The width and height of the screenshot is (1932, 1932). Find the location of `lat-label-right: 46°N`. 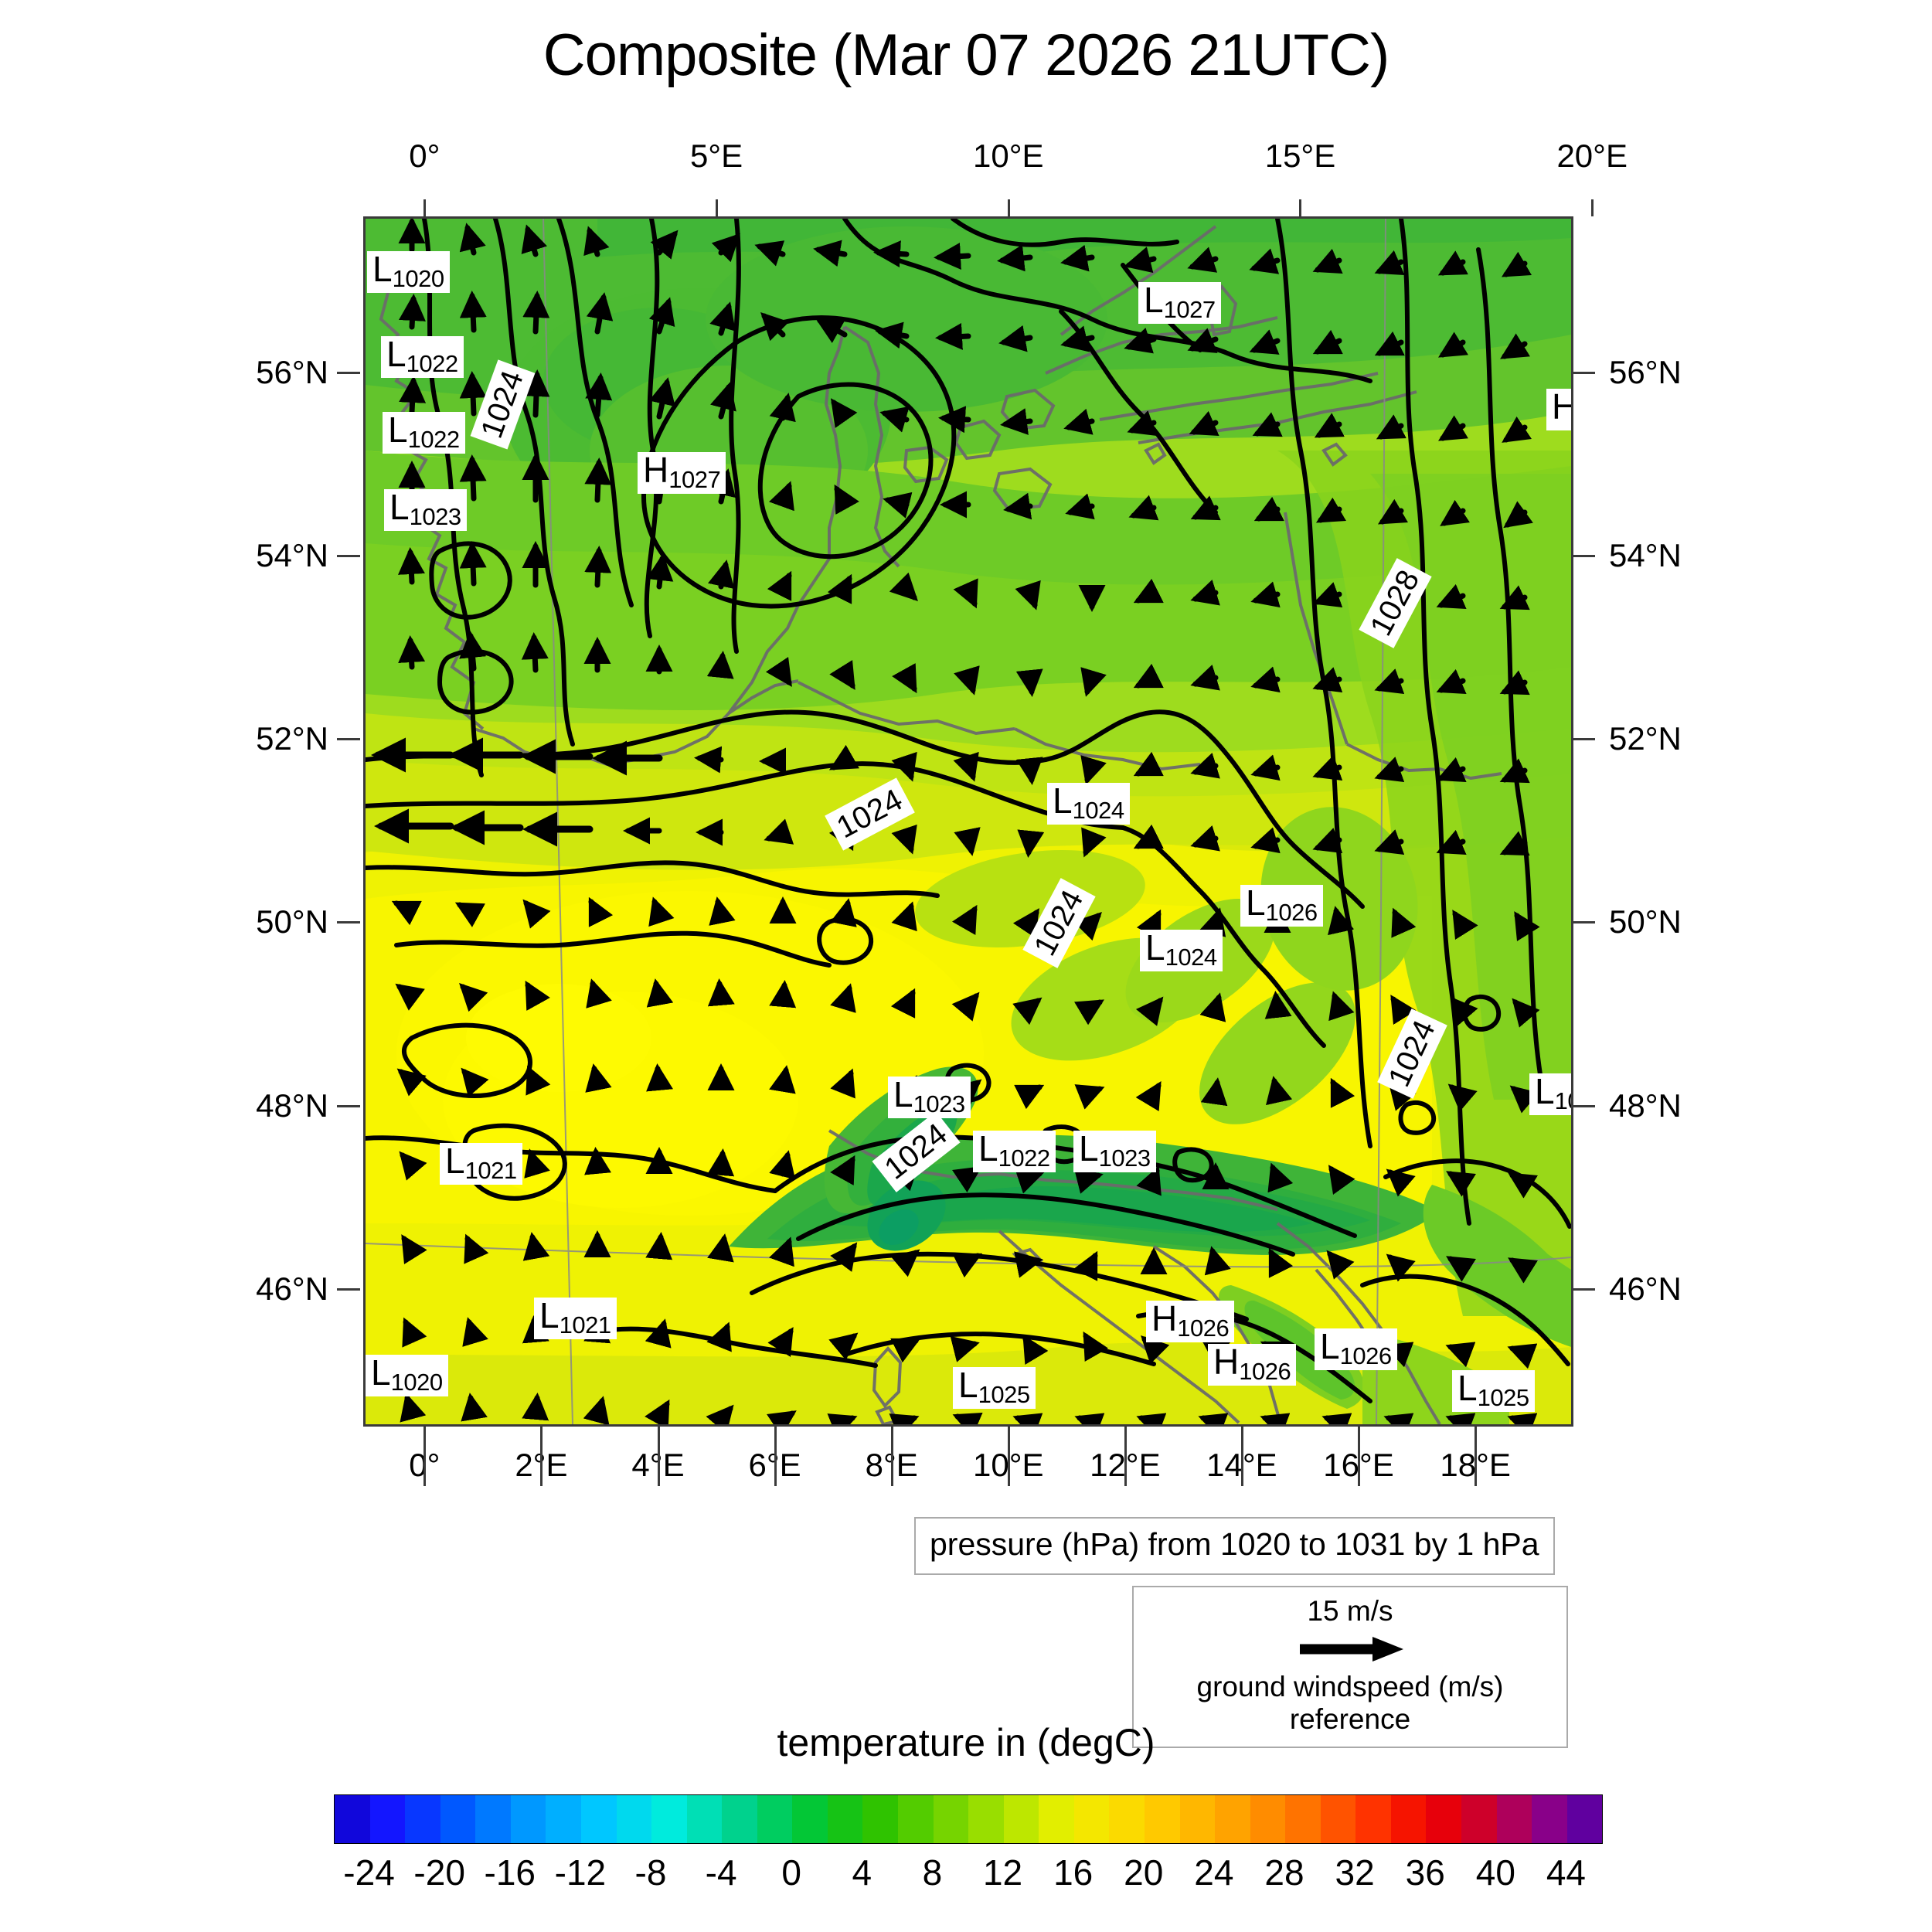

lat-label-right: 46°N is located at coordinates (1645, 1289).